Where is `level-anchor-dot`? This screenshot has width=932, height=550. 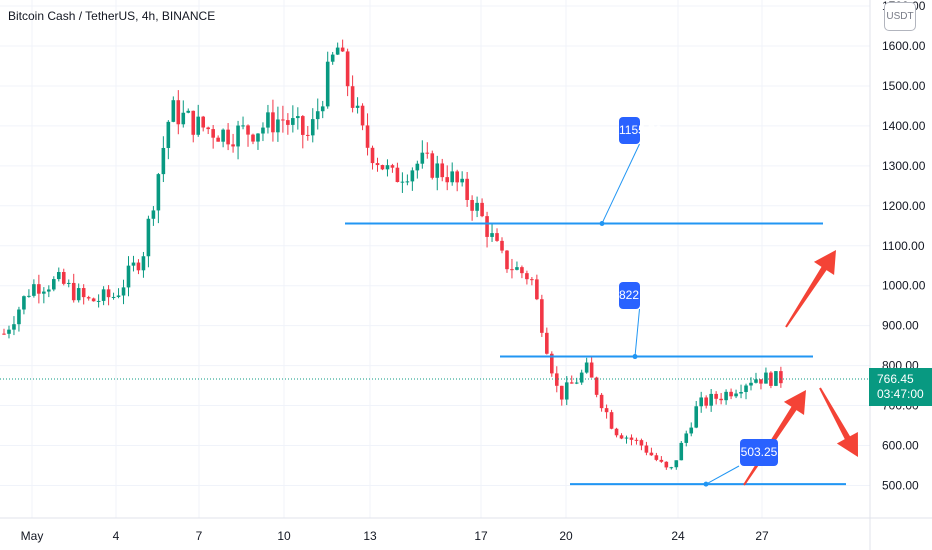
level-anchor-dot is located at coordinates (602, 223).